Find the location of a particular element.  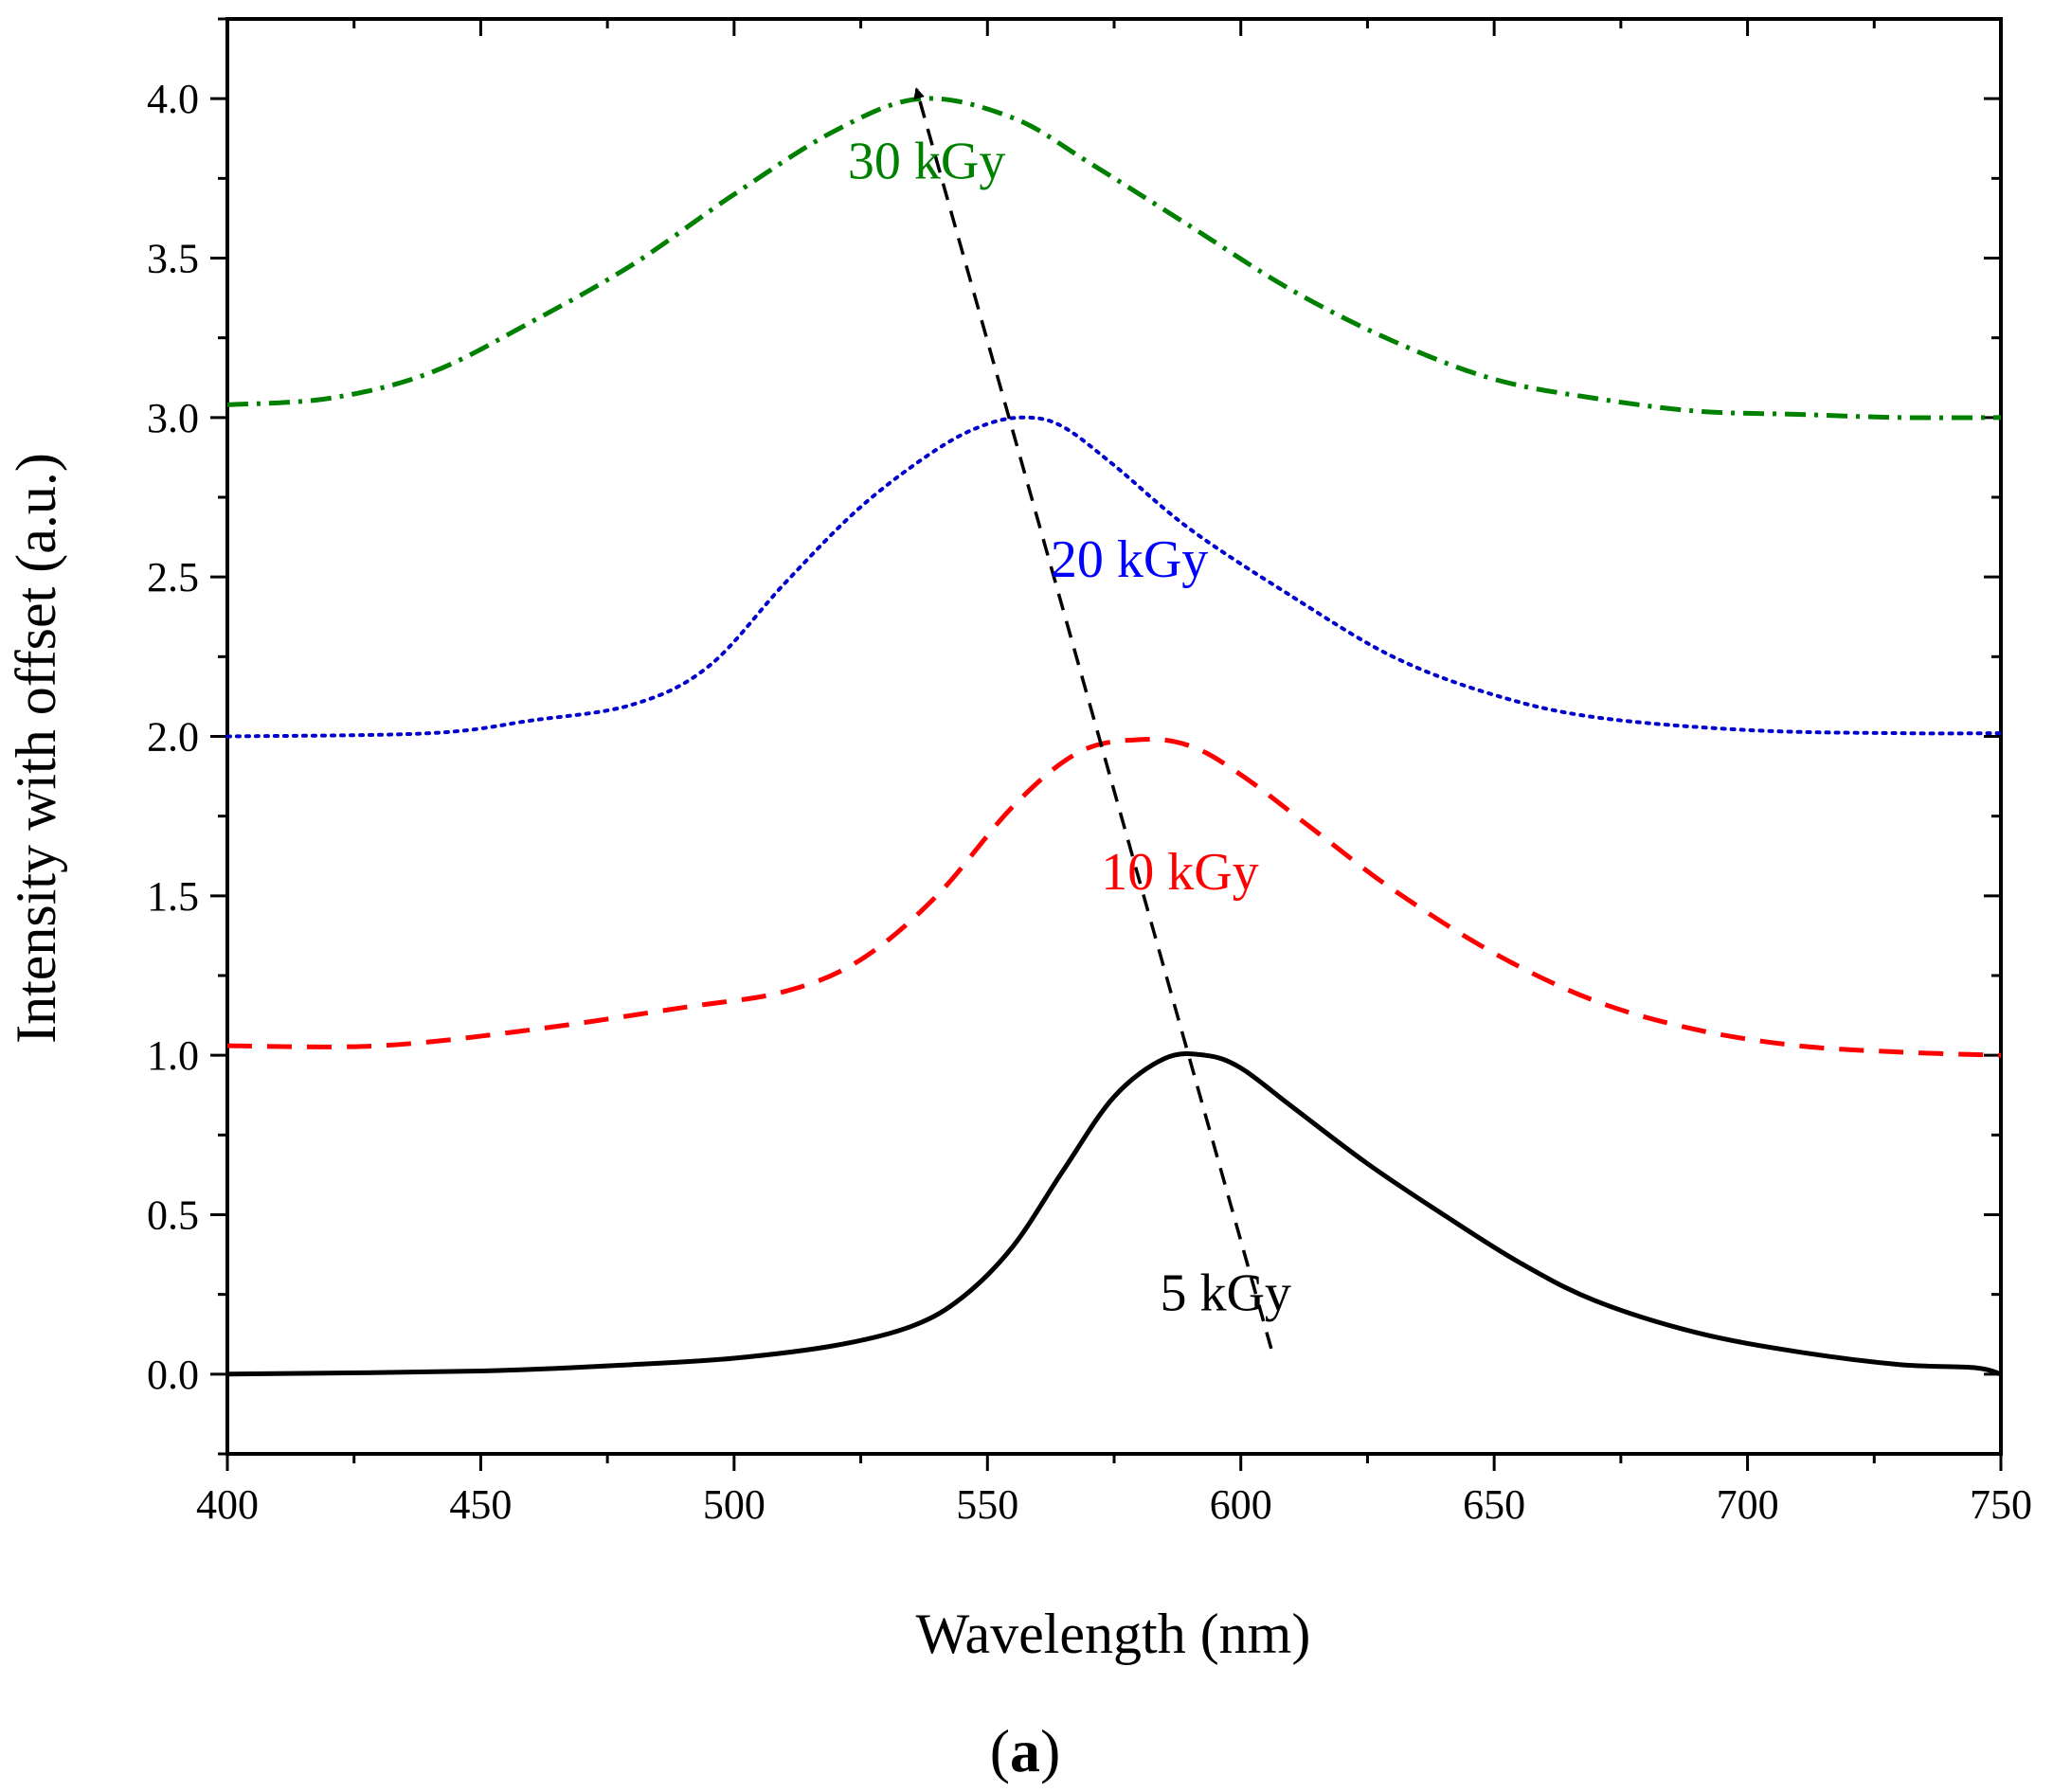

x-tick-label: 750 is located at coordinates (2001, 1504).